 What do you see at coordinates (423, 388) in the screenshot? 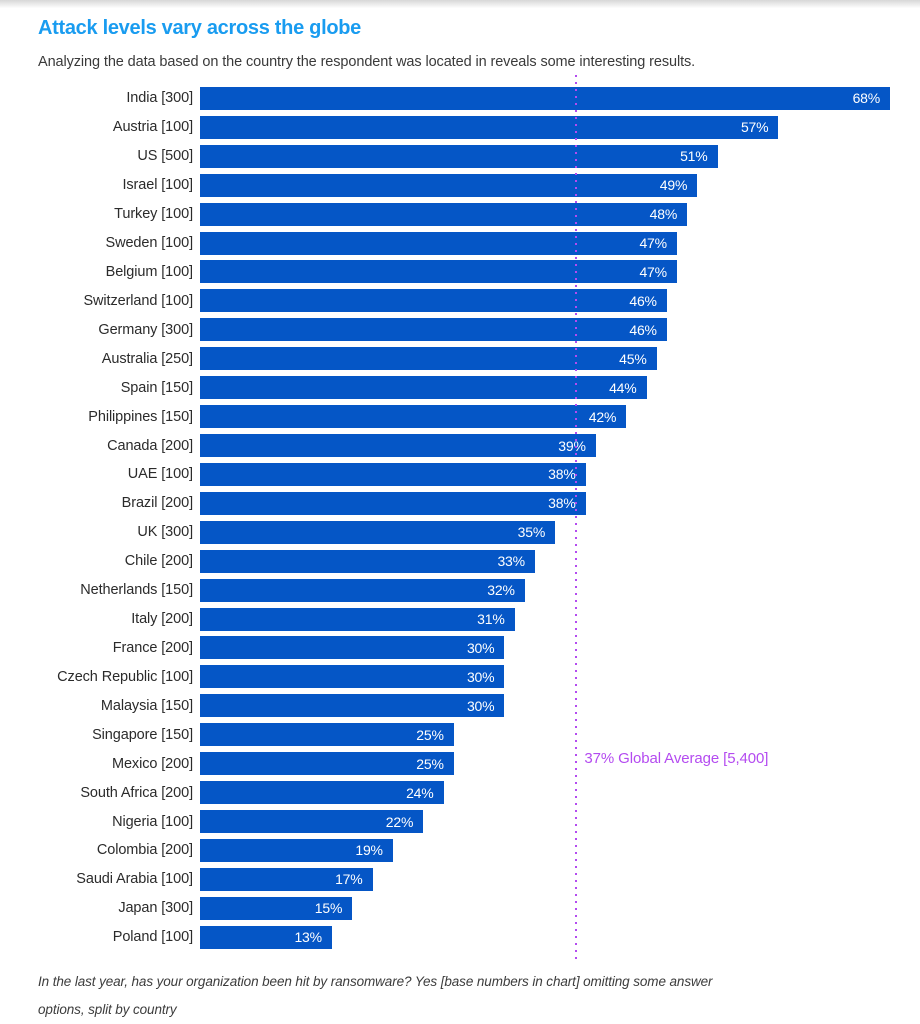
I see `bar: 44%` at bounding box center [423, 388].